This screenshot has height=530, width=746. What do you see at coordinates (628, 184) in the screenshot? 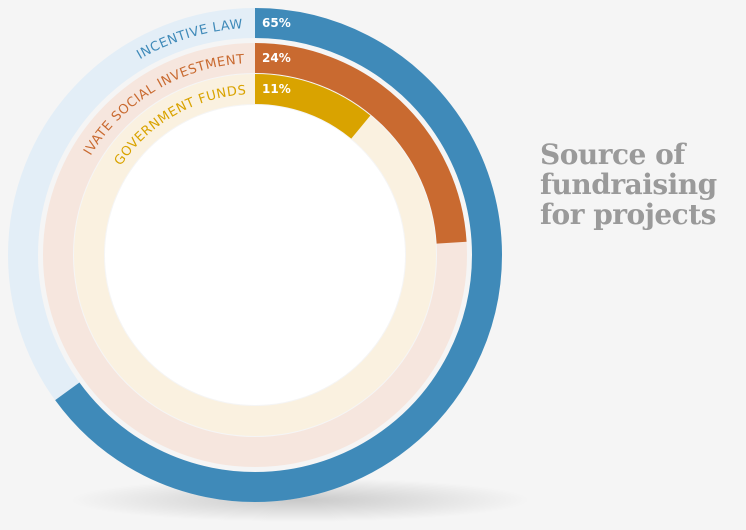
I see `chart-title-line-2: fundraising` at bounding box center [628, 184].